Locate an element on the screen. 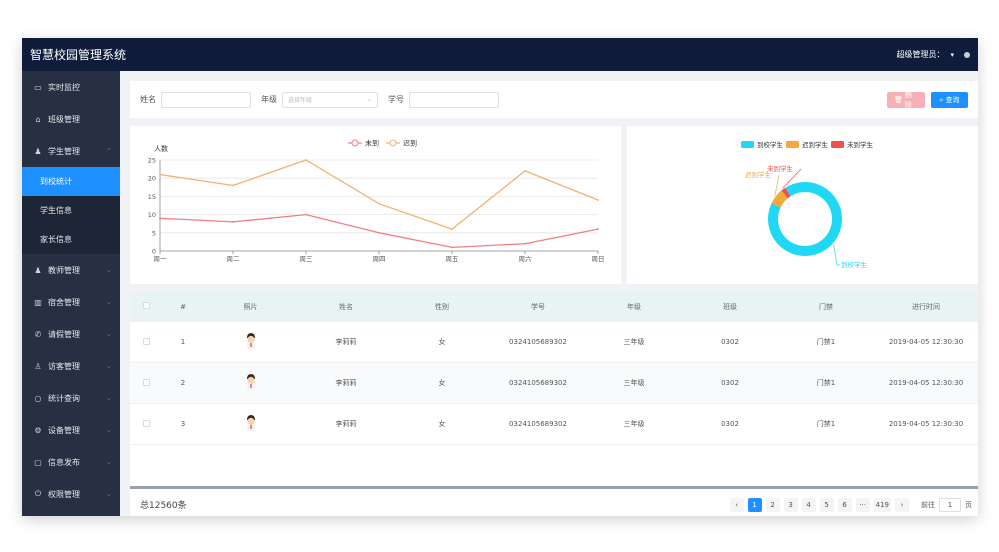 The height and width of the screenshot is (552, 999). page-button: 419 is located at coordinates (882, 505).